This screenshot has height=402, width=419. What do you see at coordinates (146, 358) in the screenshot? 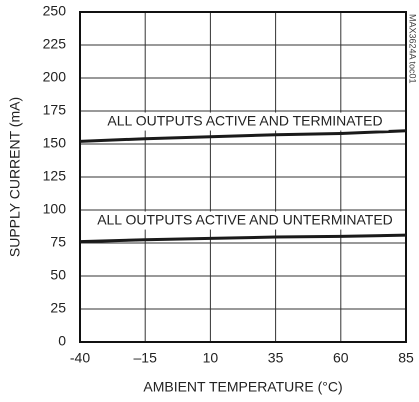
I see `x-tick-label: –15` at bounding box center [146, 358].